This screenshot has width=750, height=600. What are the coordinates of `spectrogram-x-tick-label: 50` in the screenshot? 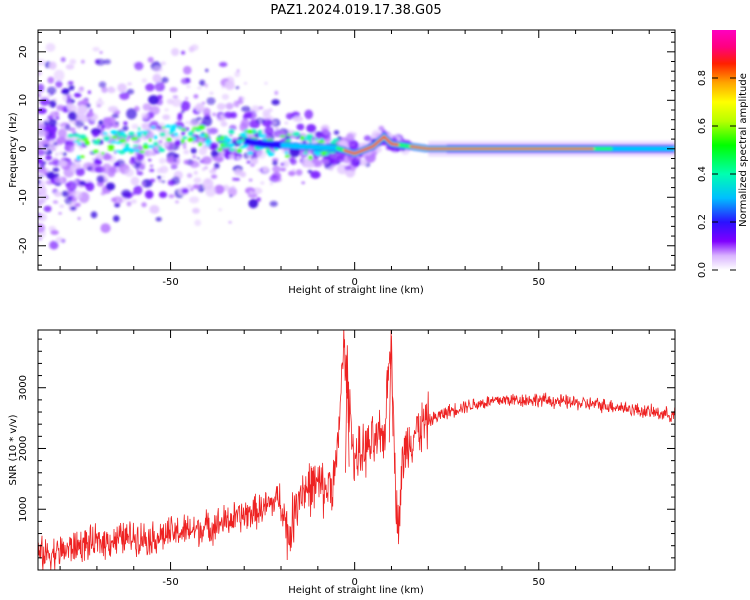 It's located at (538, 282).